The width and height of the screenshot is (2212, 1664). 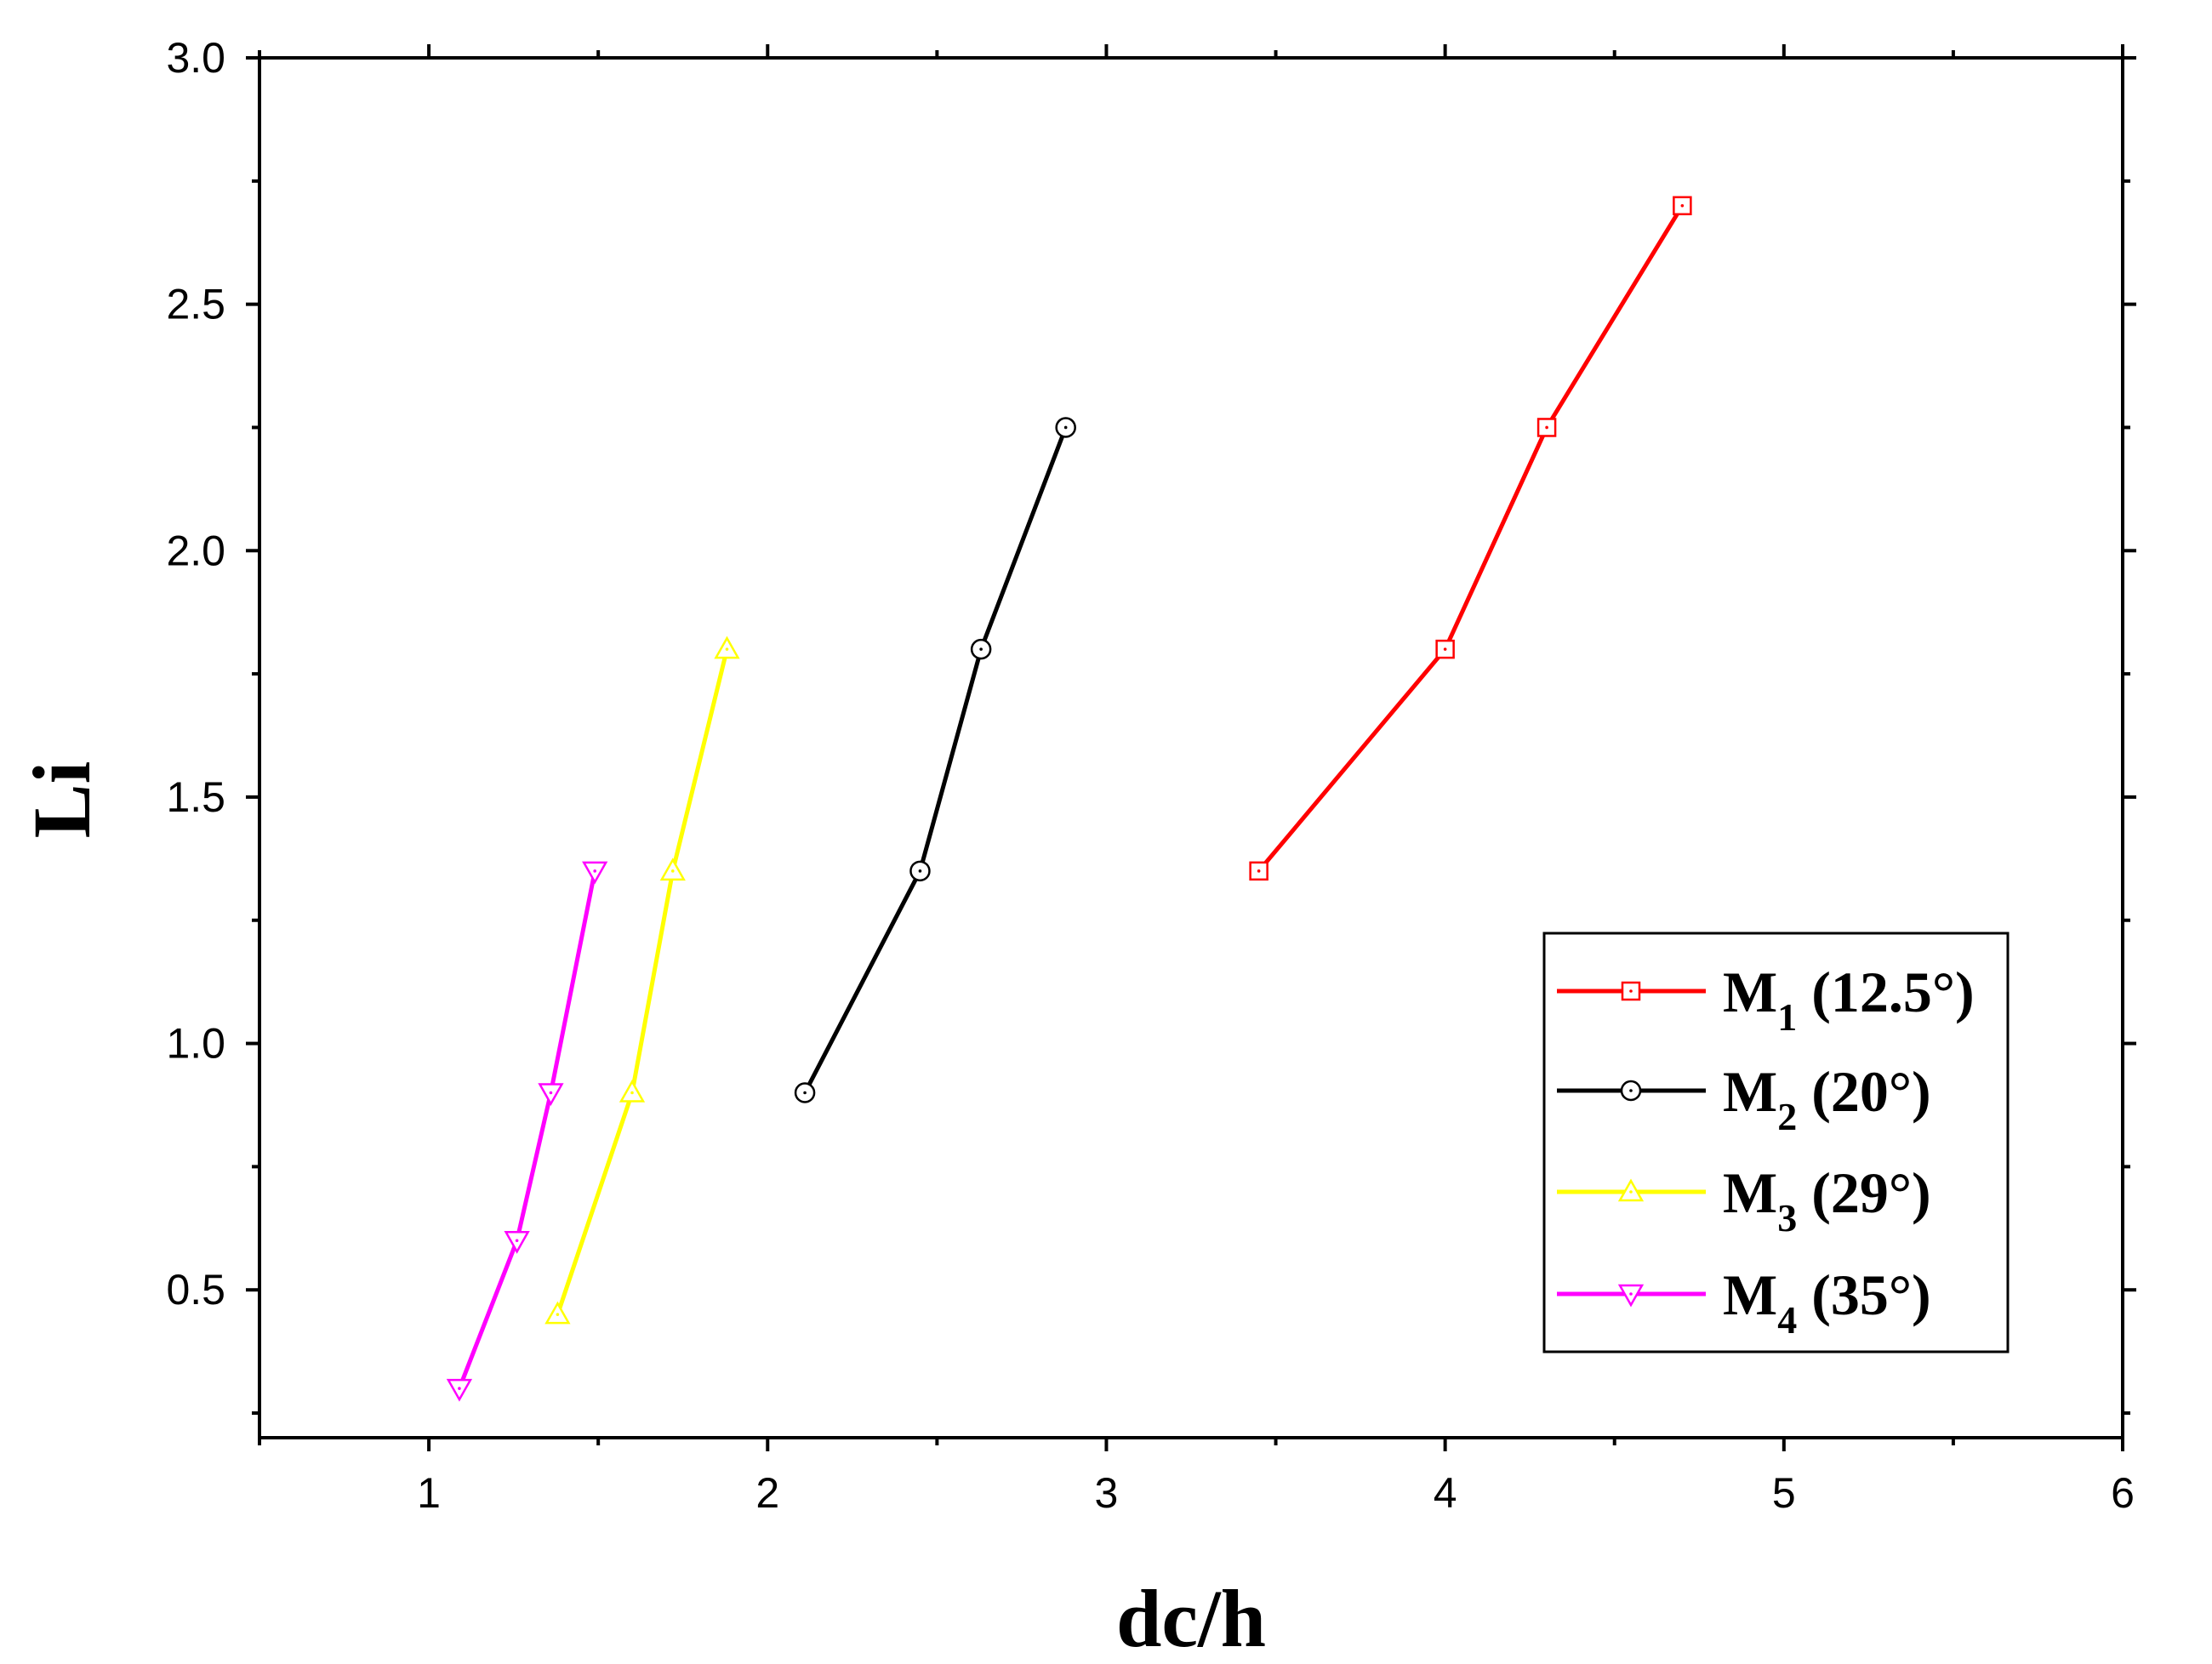 I want to click on x-tick-label: 3, so click(x=1107, y=1493).